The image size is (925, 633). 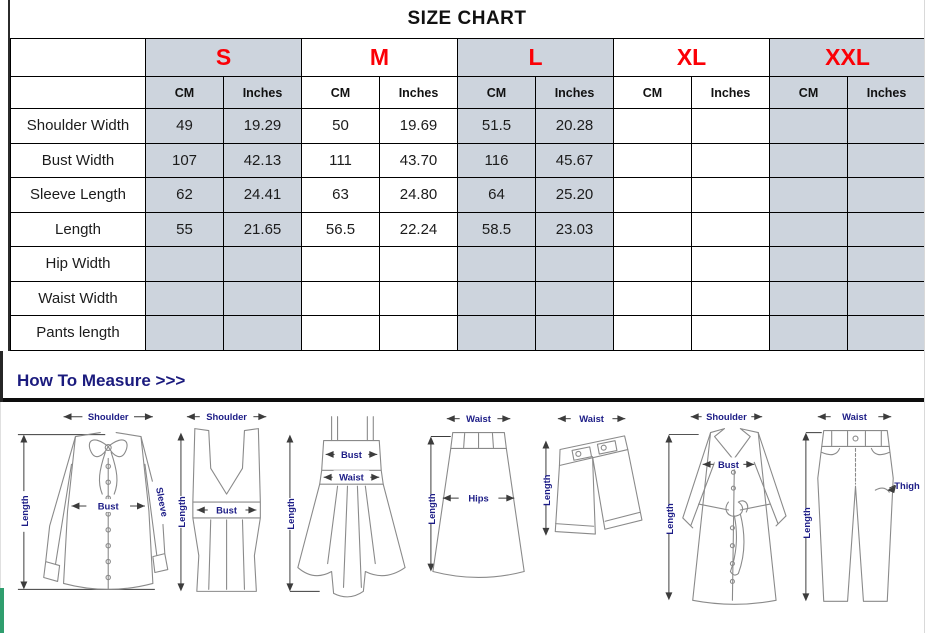 What do you see at coordinates (340, 229) in the screenshot?
I see `value-cell: 56.5` at bounding box center [340, 229].